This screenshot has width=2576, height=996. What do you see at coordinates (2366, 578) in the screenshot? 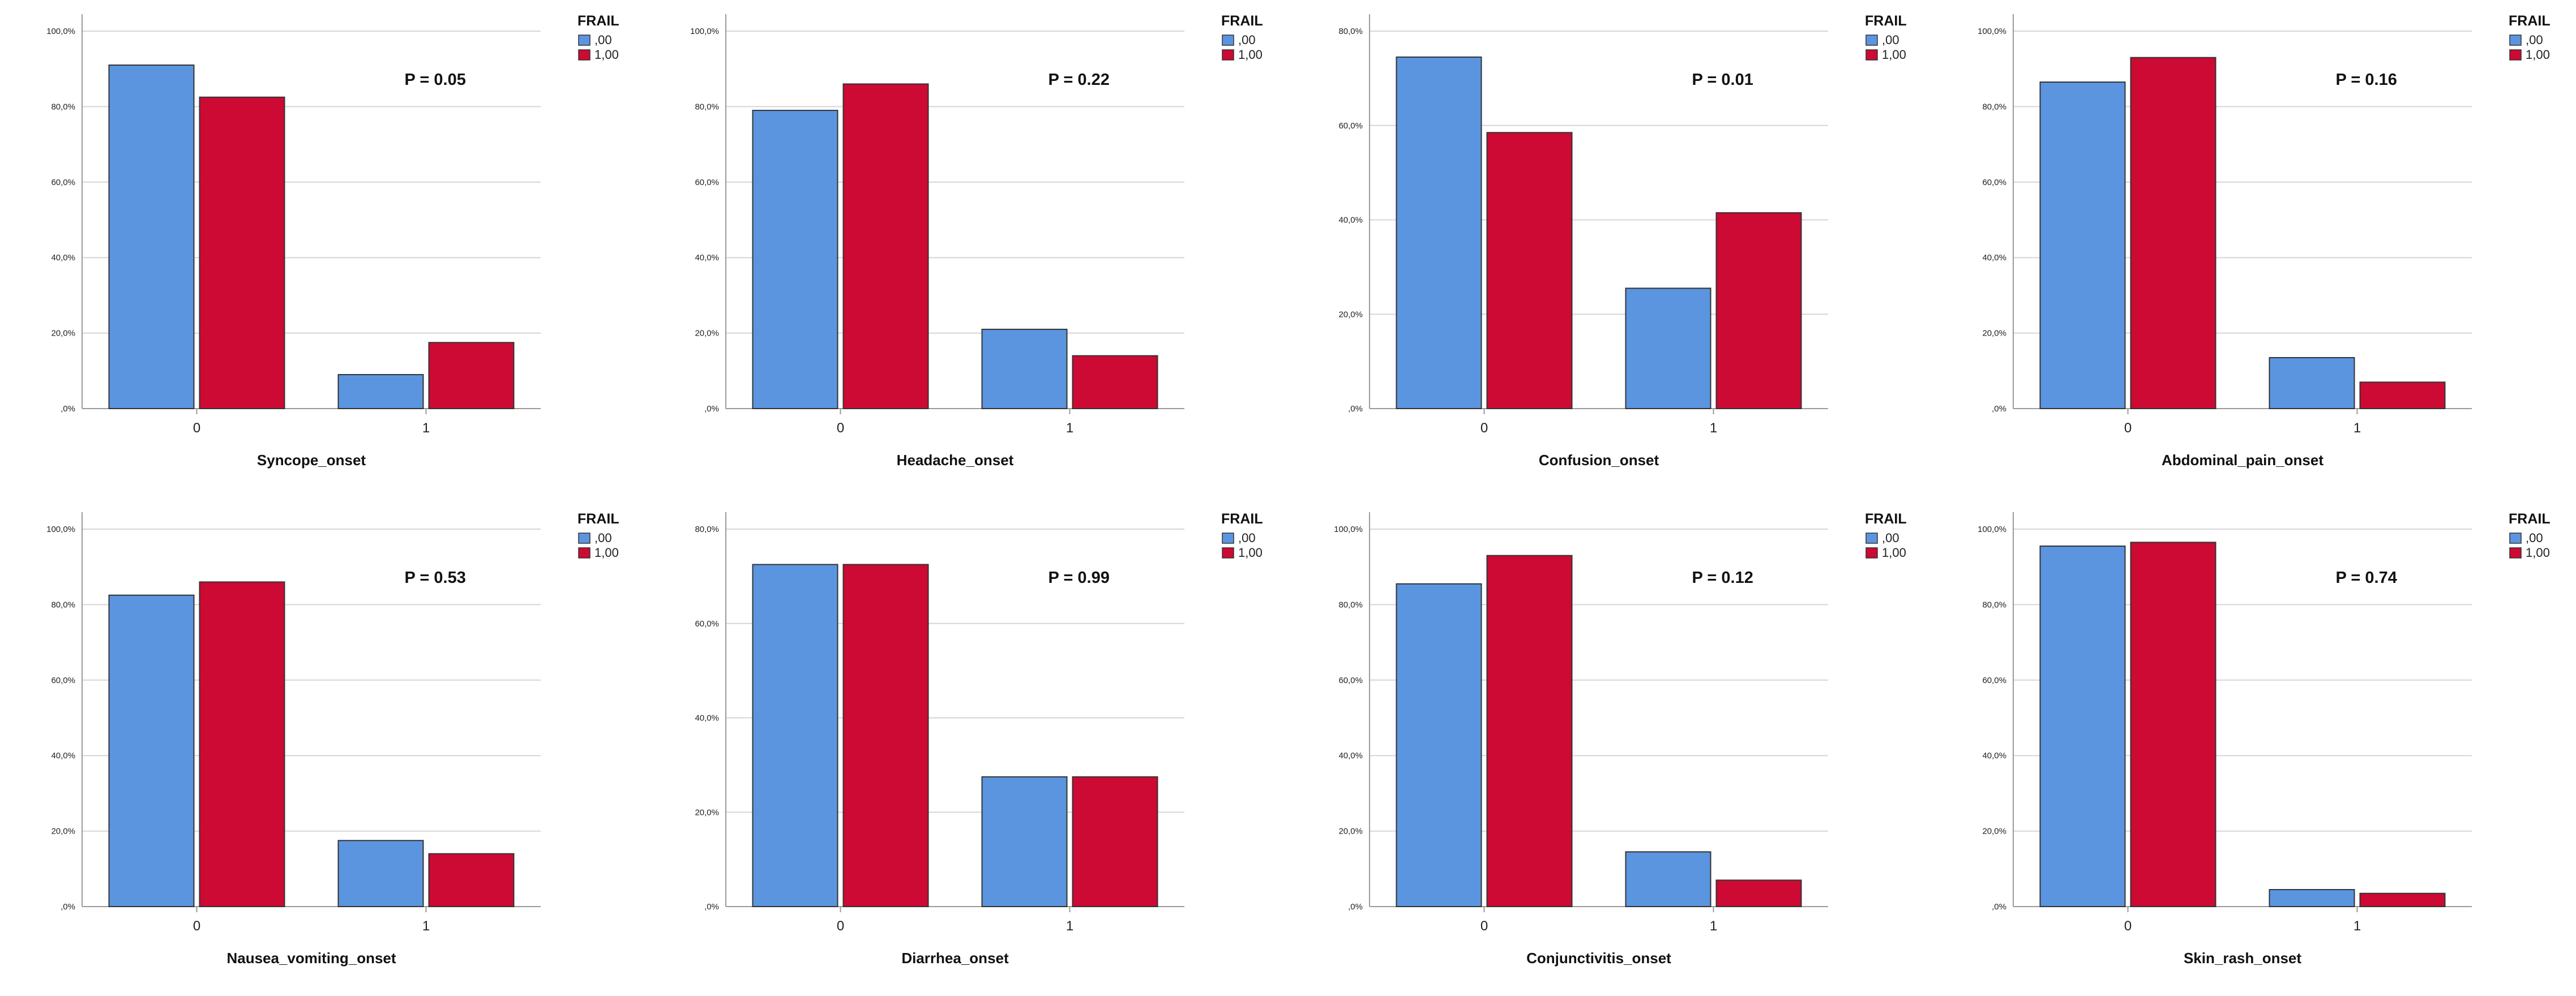
I see `p-value-annotation: P = 0.74` at bounding box center [2366, 578].